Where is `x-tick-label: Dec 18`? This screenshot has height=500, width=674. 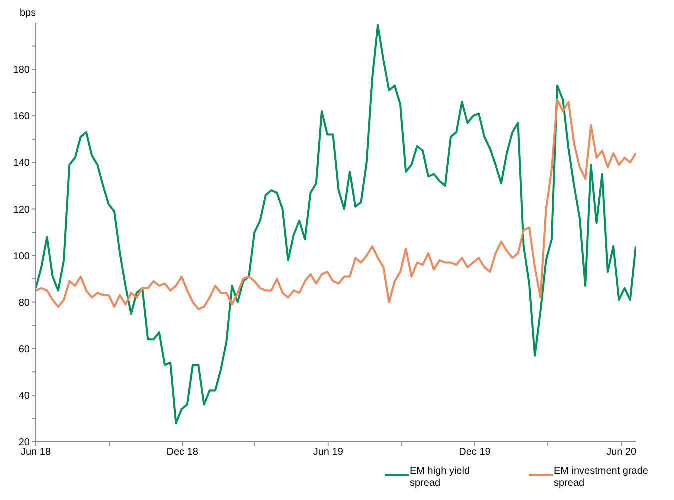
x-tick-label: Dec 18 is located at coordinates (182, 452).